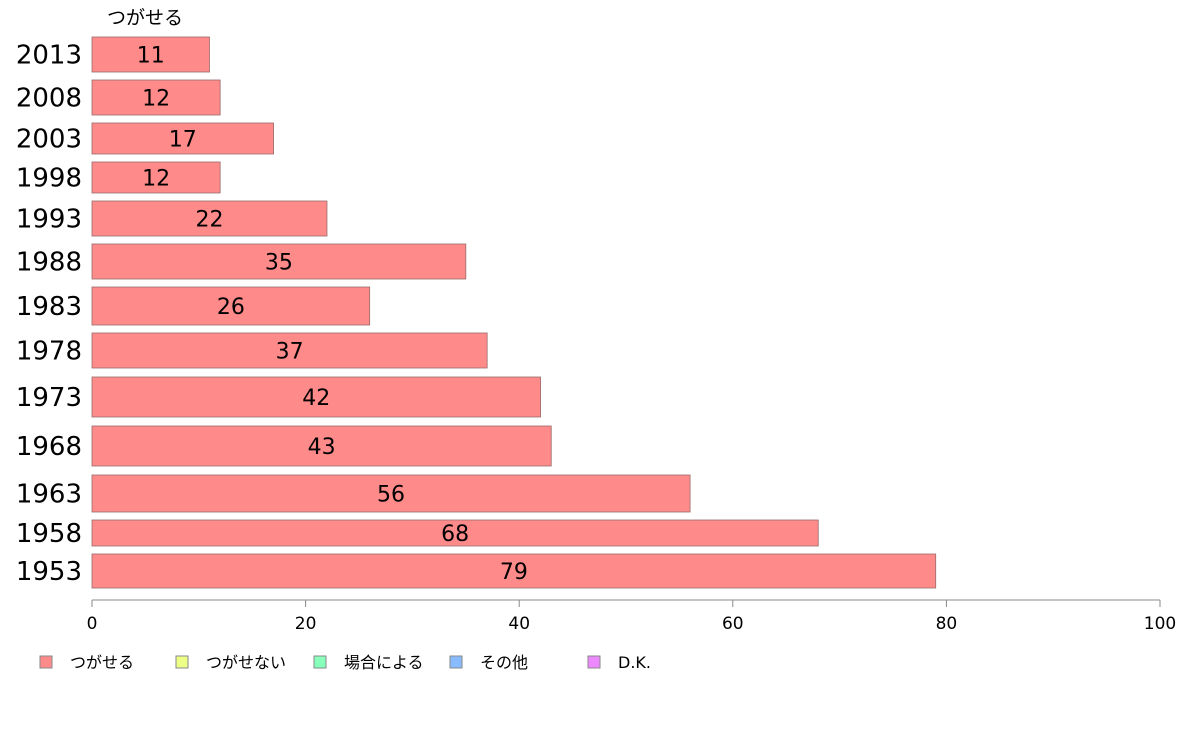  What do you see at coordinates (145, 18) in the screenshot?
I see `series-title: つがせる` at bounding box center [145, 18].